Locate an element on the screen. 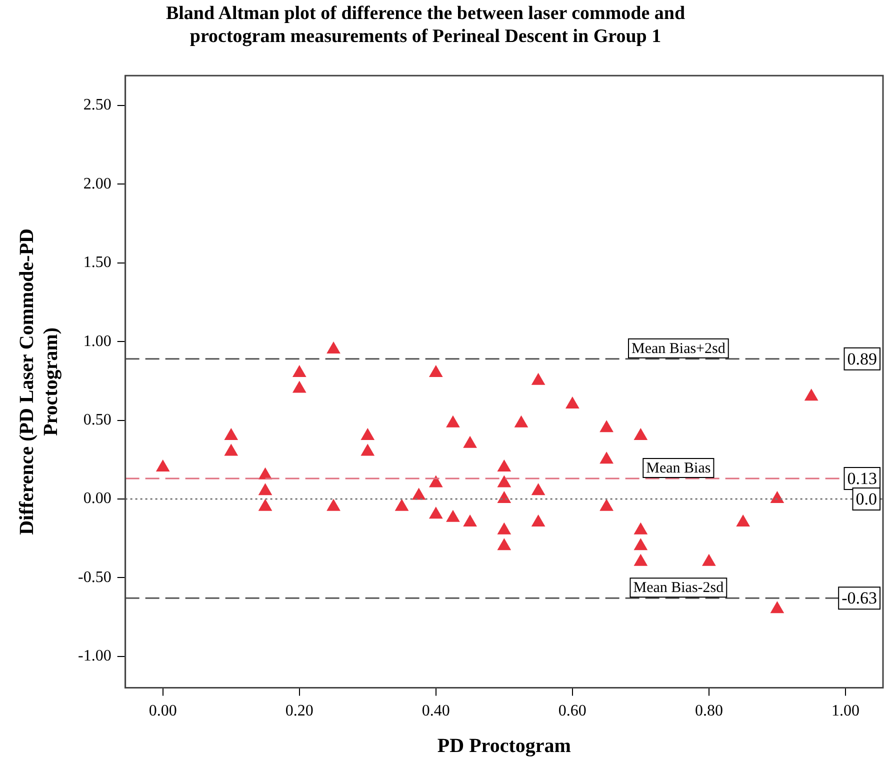 This screenshot has height=767, width=891. y-tick-label: 2.00 is located at coordinates (97, 183).